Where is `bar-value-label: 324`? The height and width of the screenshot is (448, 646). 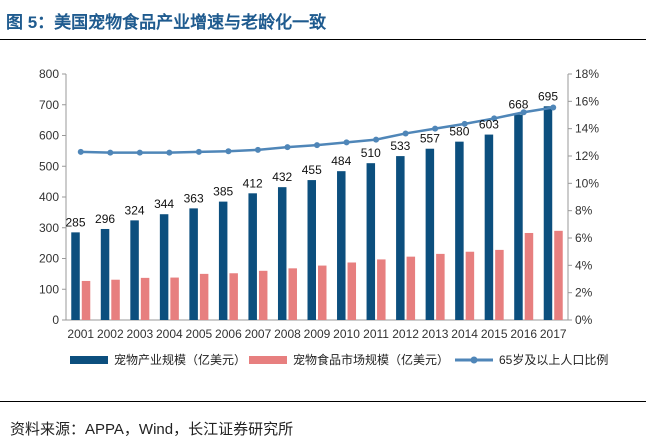 bar-value-label: 324 is located at coordinates (135, 210).